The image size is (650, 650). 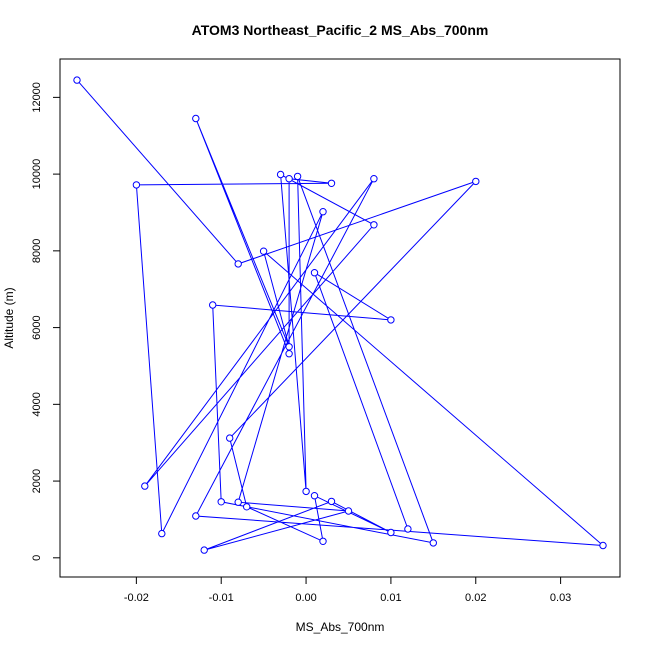 What do you see at coordinates (37, 558) in the screenshot?
I see `y-tick-label: 0` at bounding box center [37, 558].